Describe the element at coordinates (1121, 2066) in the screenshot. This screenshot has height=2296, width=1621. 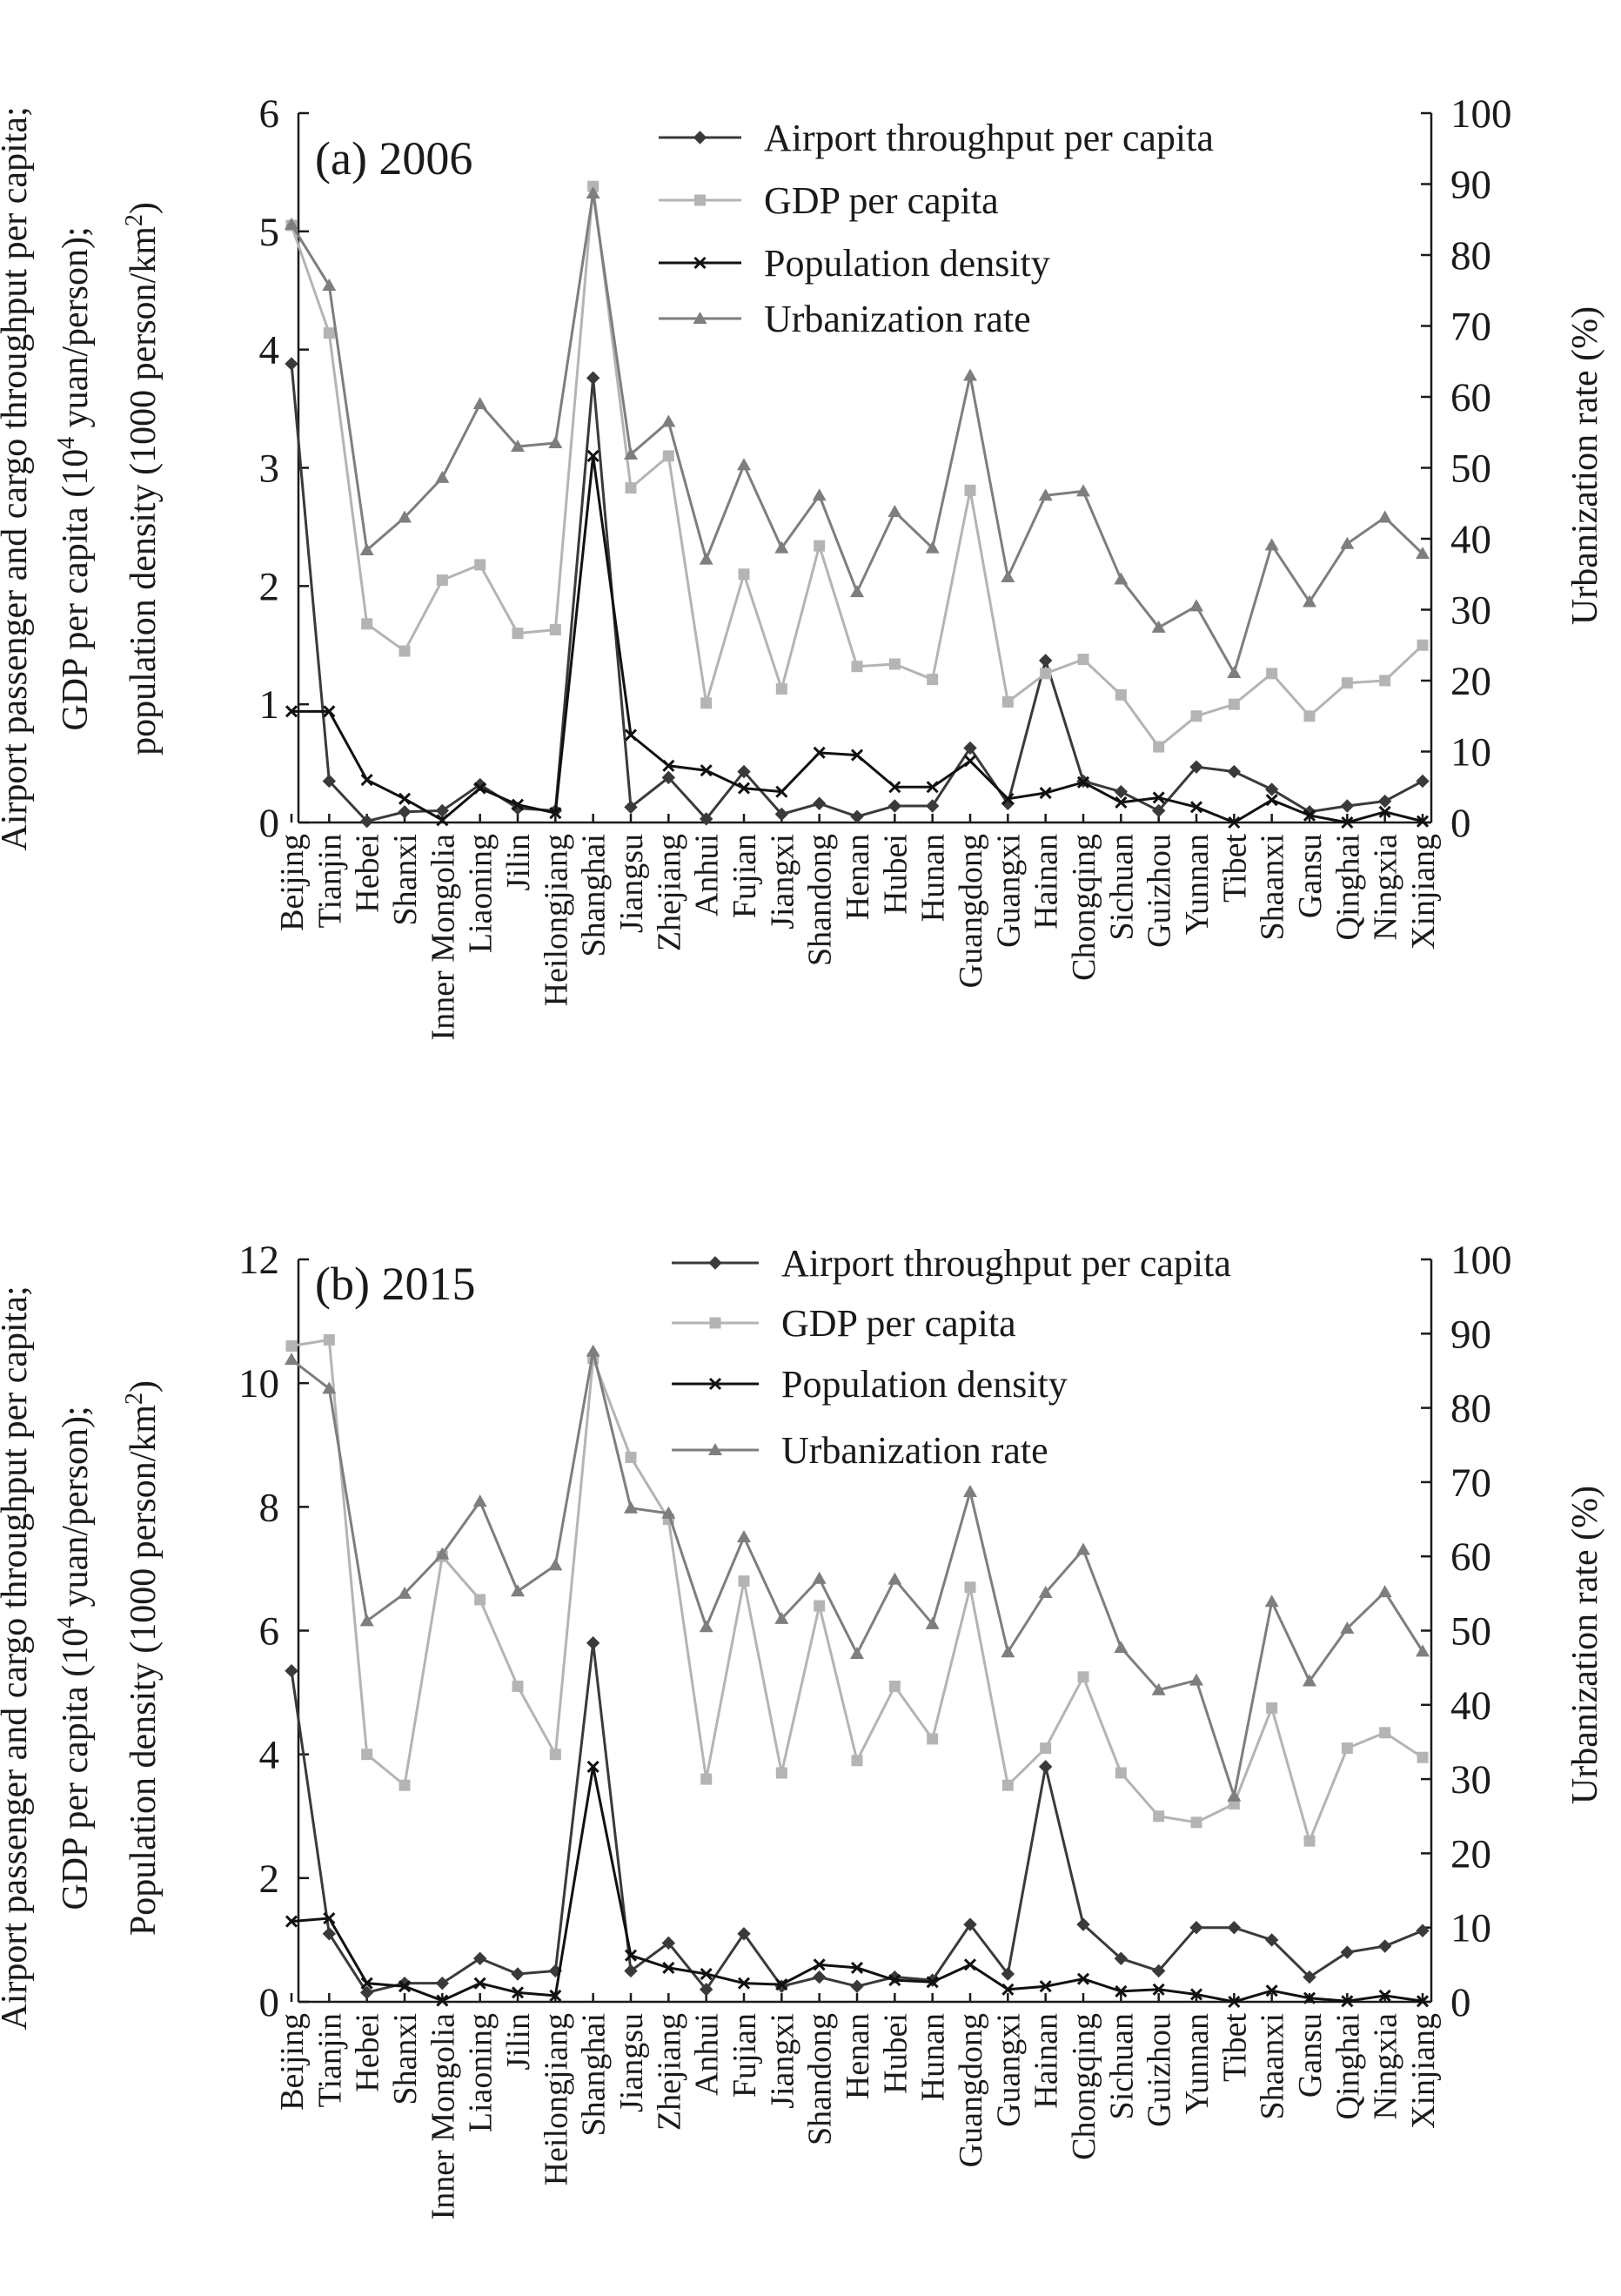
I see `x-tick-label: Sichuan` at that location.